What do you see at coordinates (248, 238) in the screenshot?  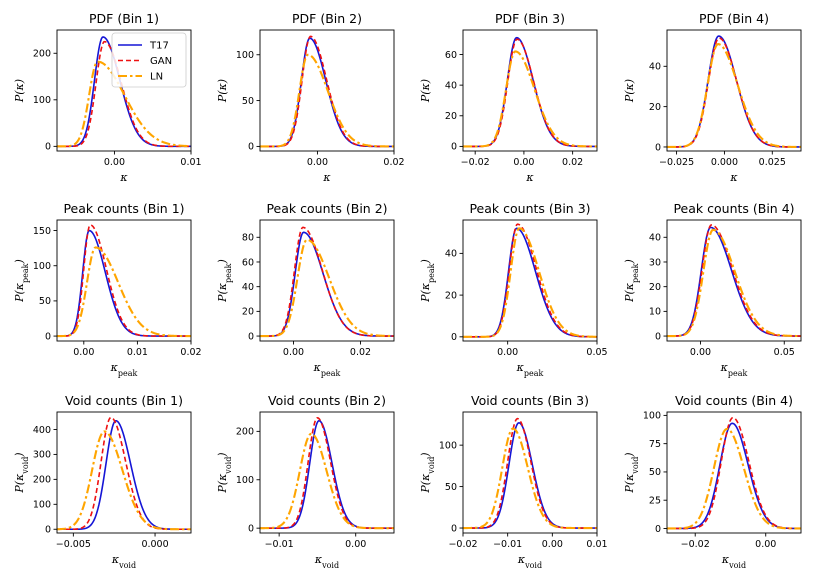 I see `y-tick-label: 80` at bounding box center [248, 238].